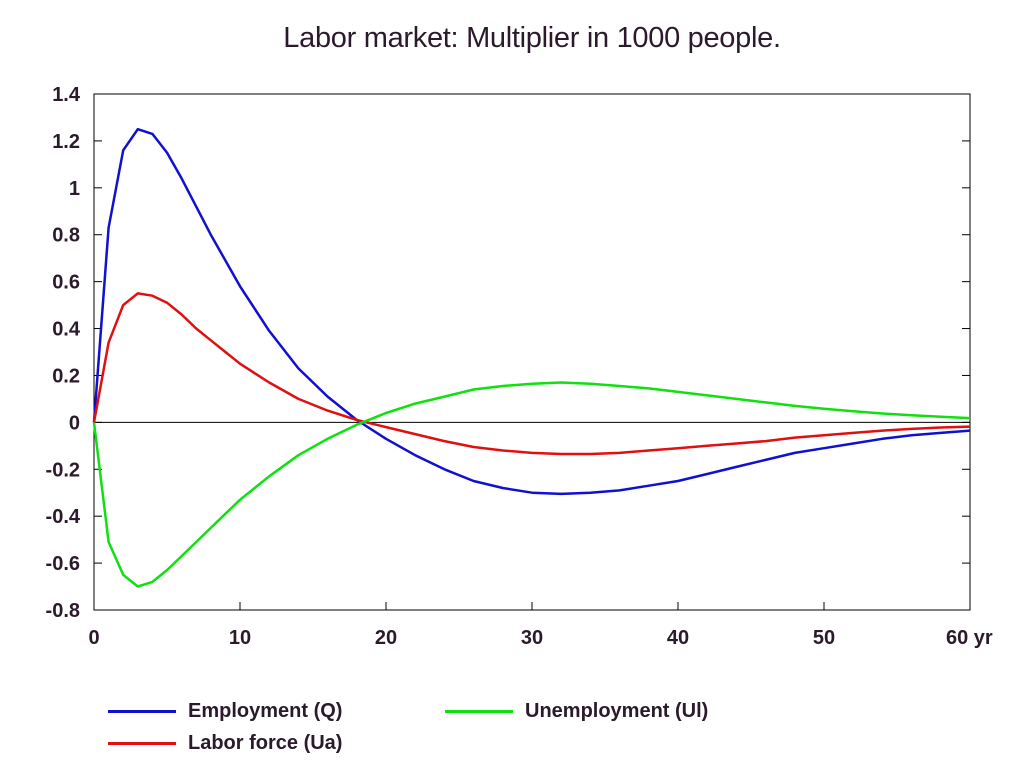 The image size is (1024, 778). What do you see at coordinates (63, 470) in the screenshot?
I see `y-tick-label: -0.2` at bounding box center [63, 470].